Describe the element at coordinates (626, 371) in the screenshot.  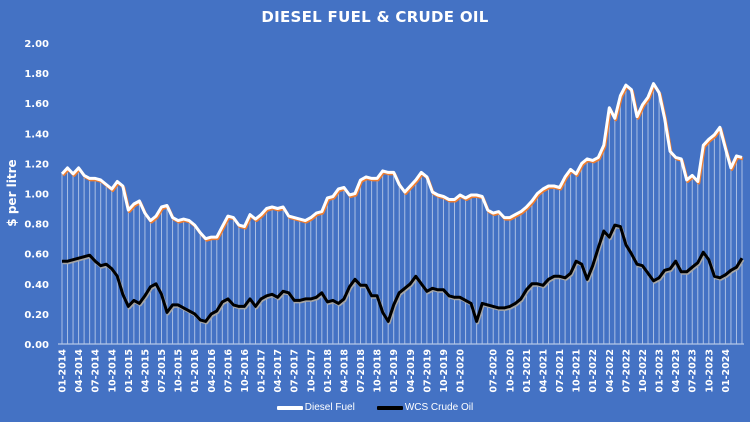
I see `x-tick-label: 07-2022` at that location.